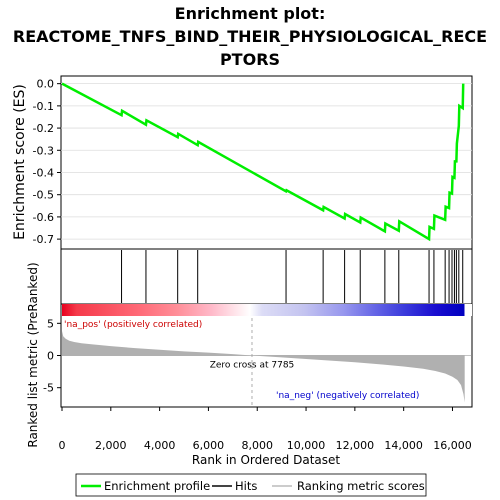 This screenshot has height=500, width=500. I want to click on legend-label-hits: Hits, so click(246, 486).